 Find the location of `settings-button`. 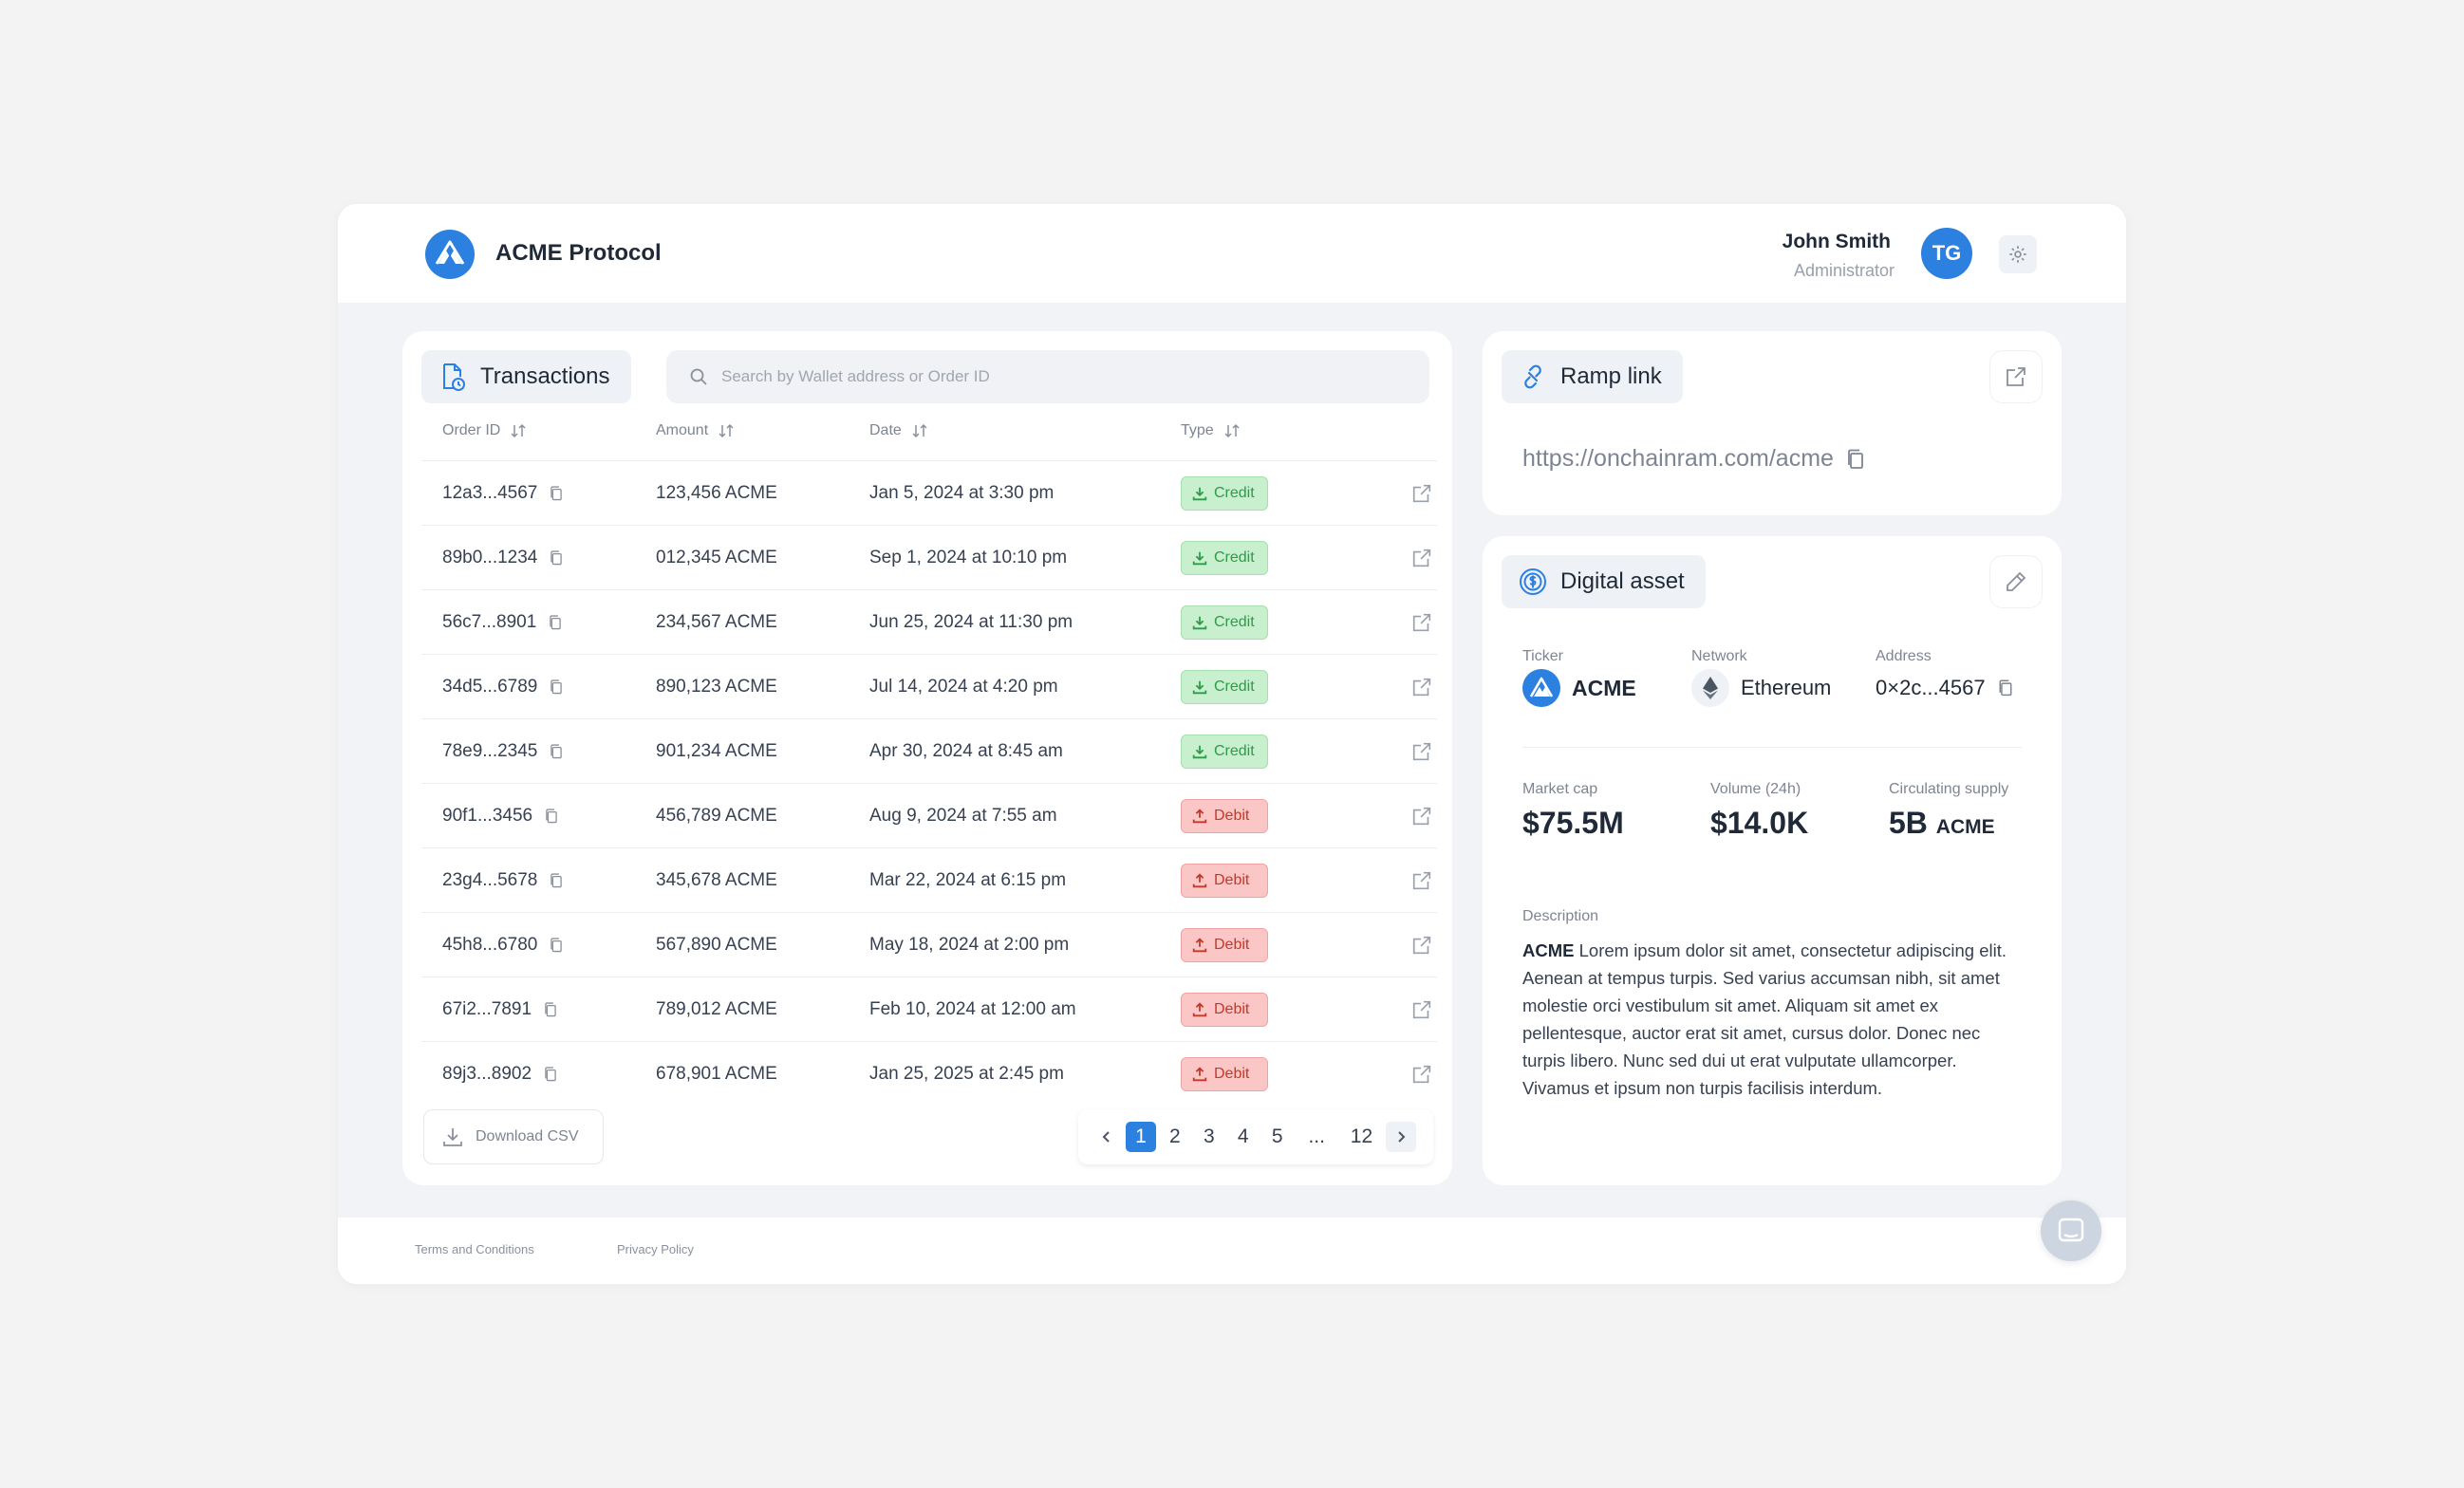

settings-button is located at coordinates (2018, 254).